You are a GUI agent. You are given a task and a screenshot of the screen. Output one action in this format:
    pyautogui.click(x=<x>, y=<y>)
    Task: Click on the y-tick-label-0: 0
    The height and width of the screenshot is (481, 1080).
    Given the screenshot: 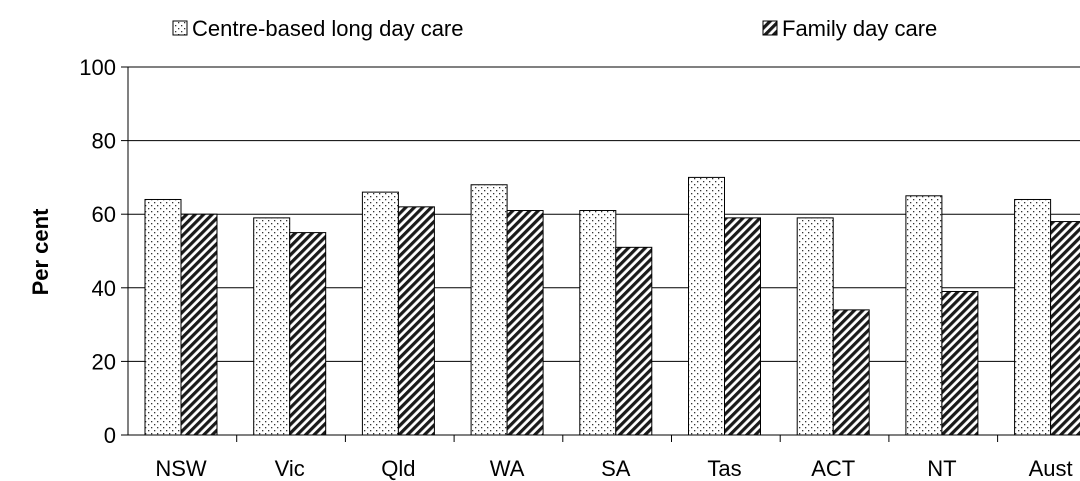 What is the action you would take?
    pyautogui.click(x=110, y=435)
    